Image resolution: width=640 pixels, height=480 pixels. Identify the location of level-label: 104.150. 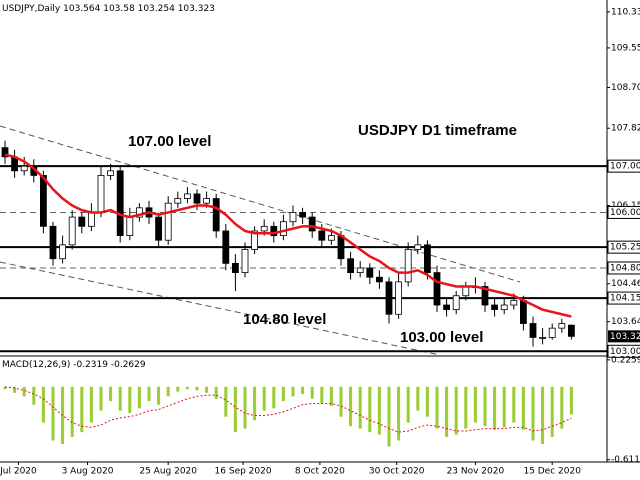
(625, 299).